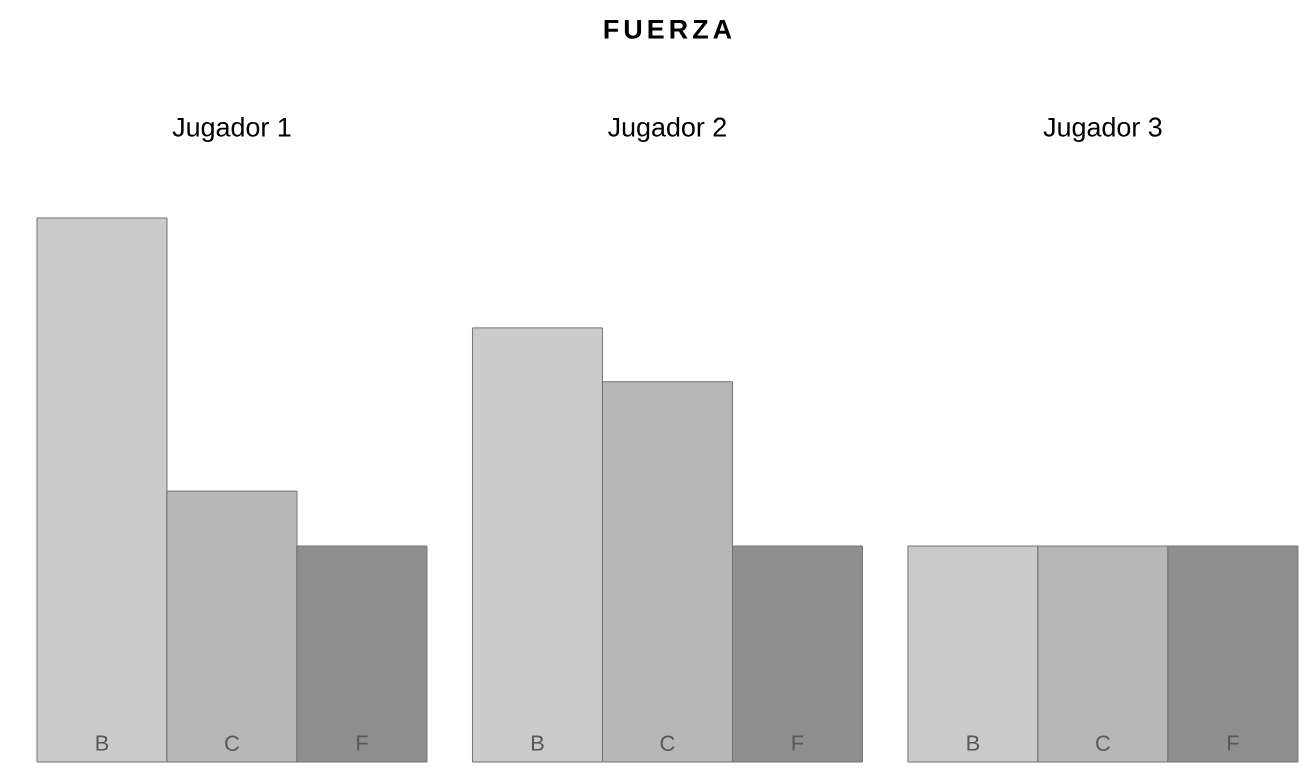 The height and width of the screenshot is (781, 1299). I want to click on text: Jugador 3, so click(1102, 129).